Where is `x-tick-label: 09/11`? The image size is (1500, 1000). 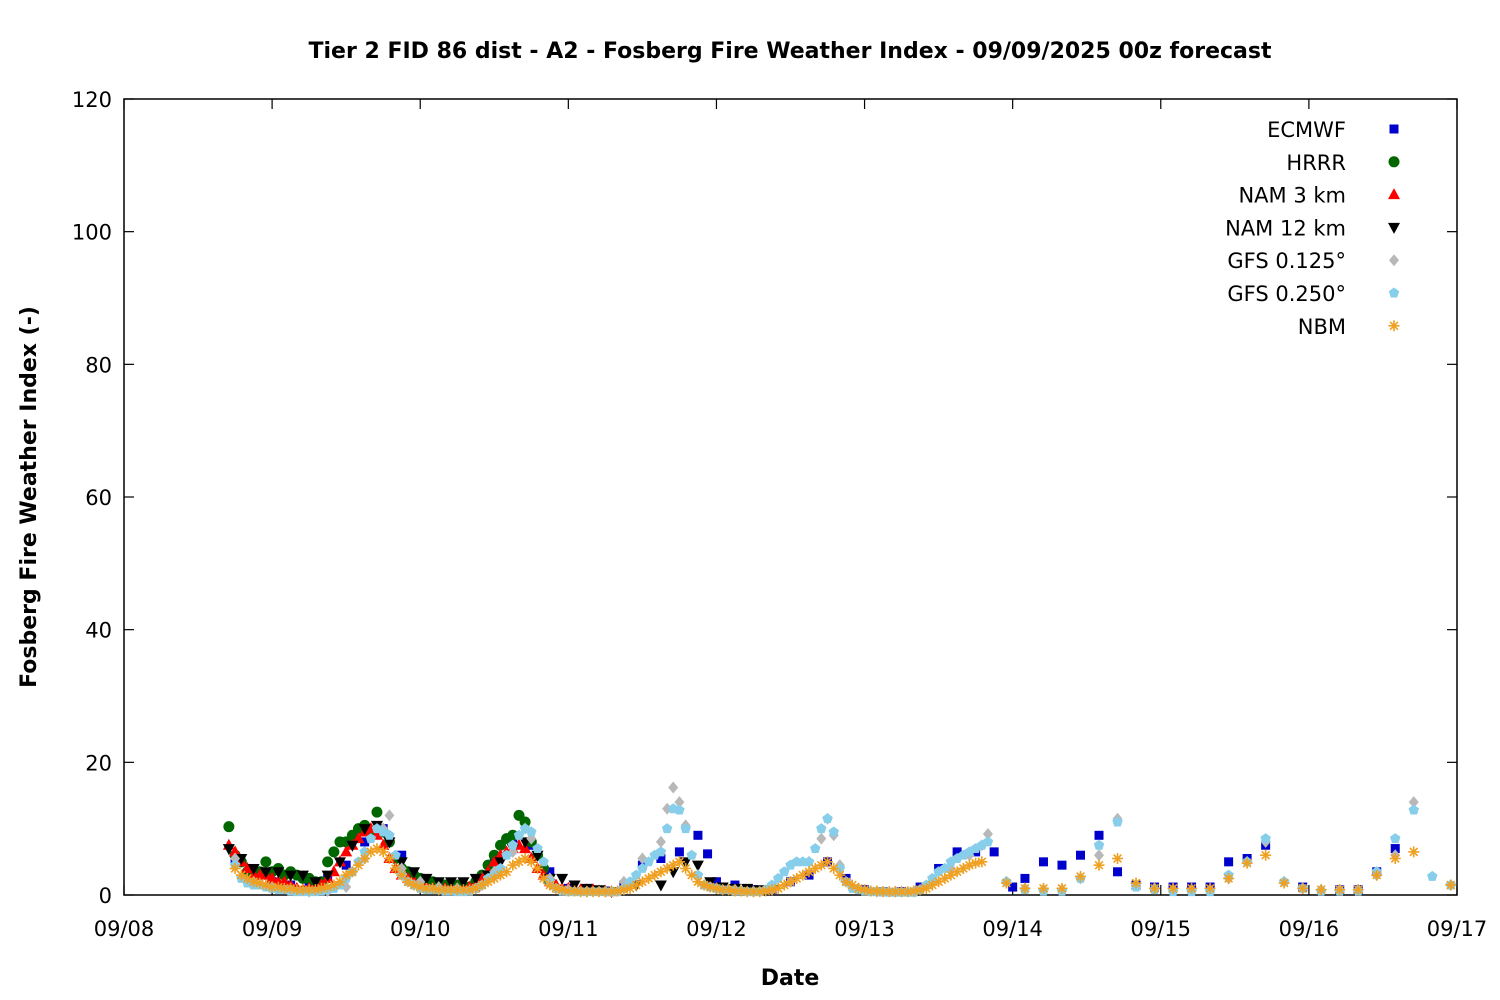 x-tick-label: 09/11 is located at coordinates (568, 929).